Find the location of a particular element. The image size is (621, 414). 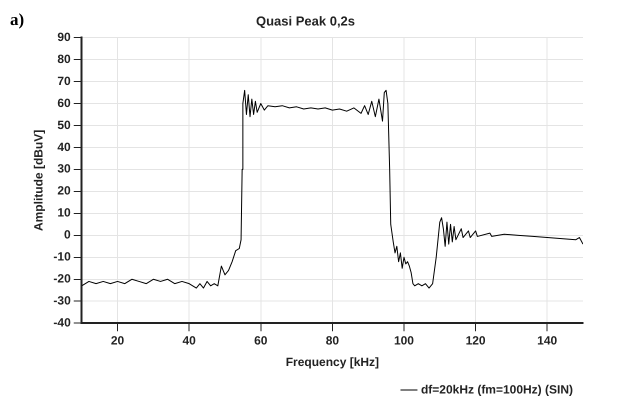

x-tick-label: 100 is located at coordinates (404, 341).